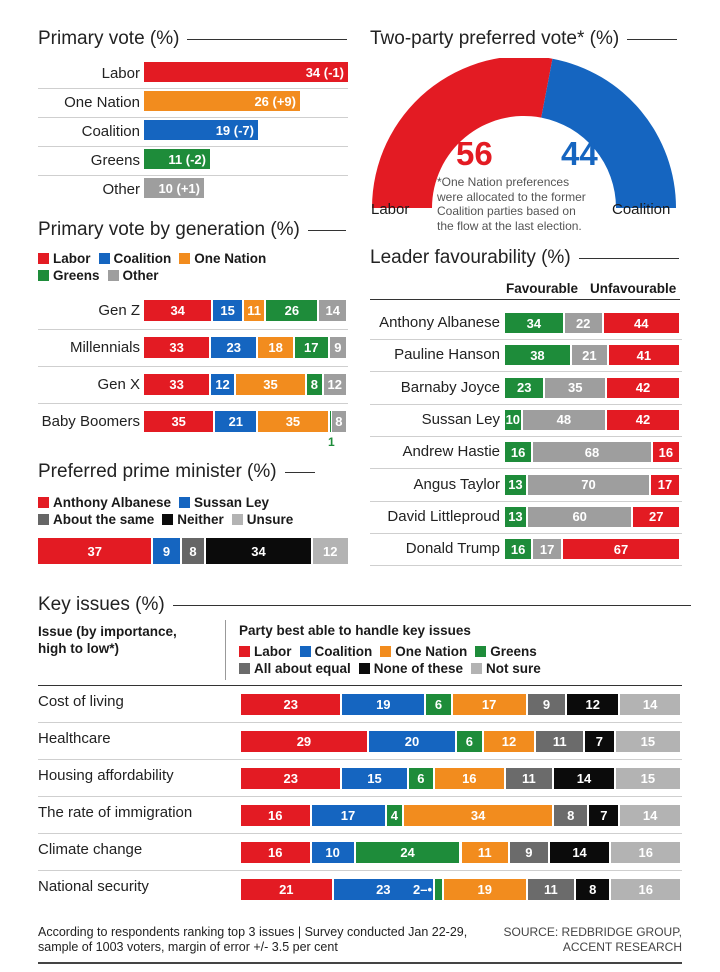 This screenshot has width=720, height=972. Describe the element at coordinates (107, 640) in the screenshot. I see `issues-col-issue: Issue (by importance, high to low*)` at that location.